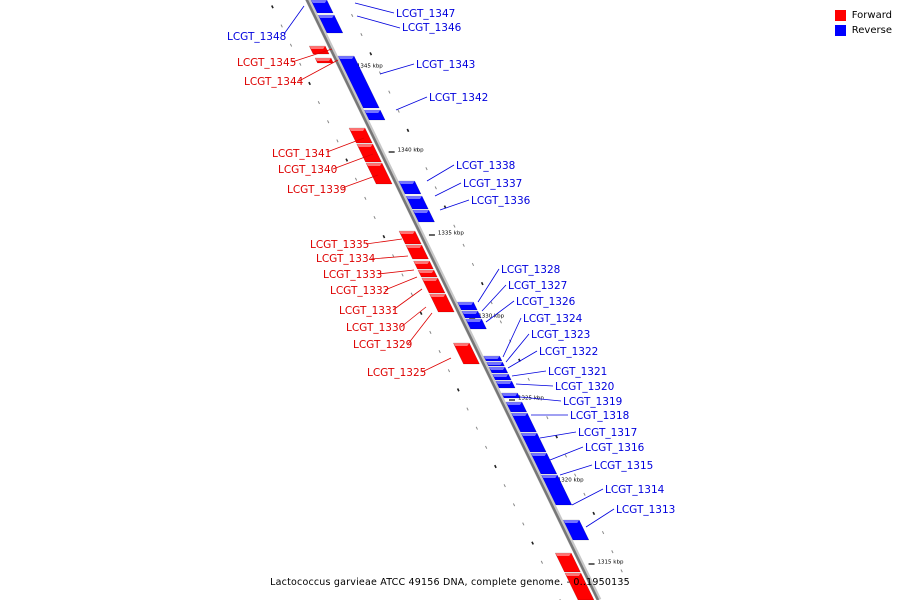 The width and height of the screenshot is (900, 600). I want to click on gene-label: LCGT_1325, so click(396, 373).